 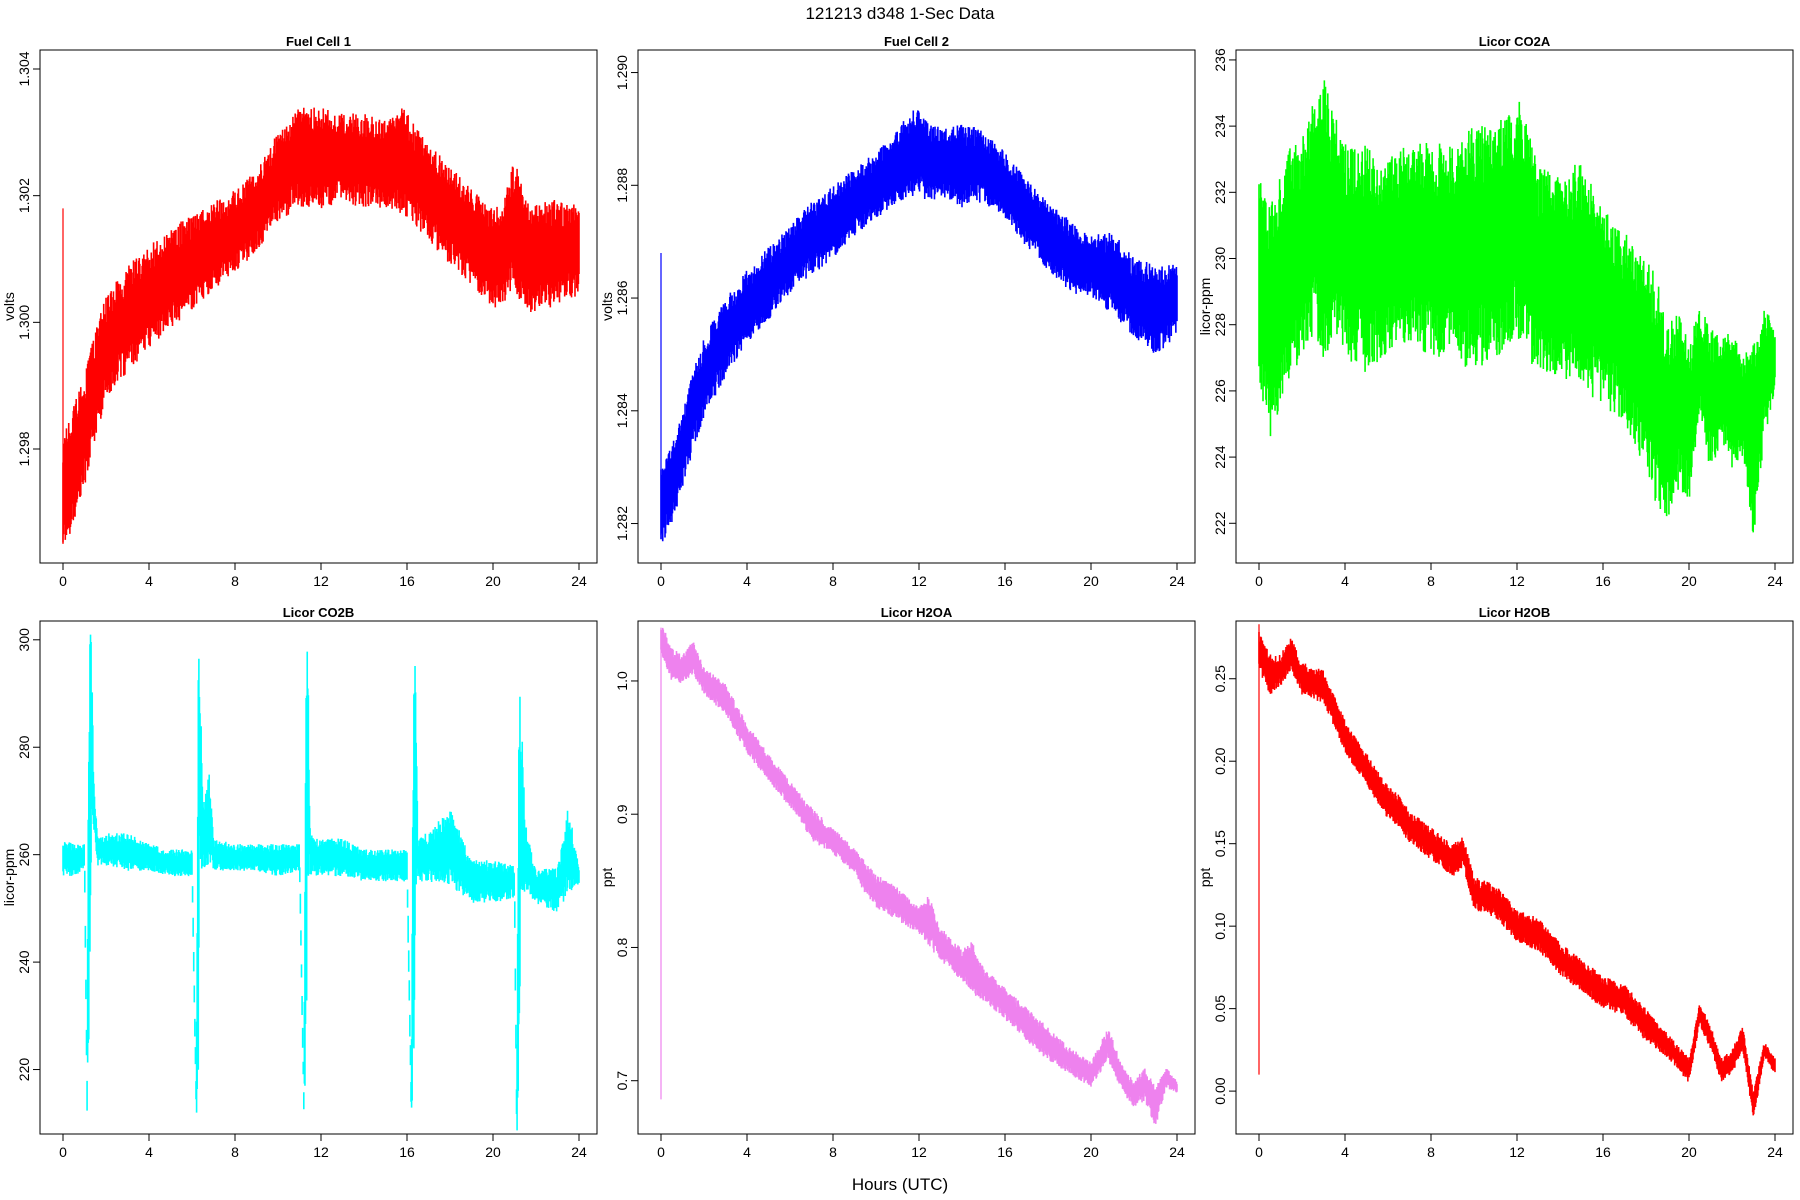 What do you see at coordinates (24, 747) in the screenshot?
I see `y-tick-label: 280` at bounding box center [24, 747].